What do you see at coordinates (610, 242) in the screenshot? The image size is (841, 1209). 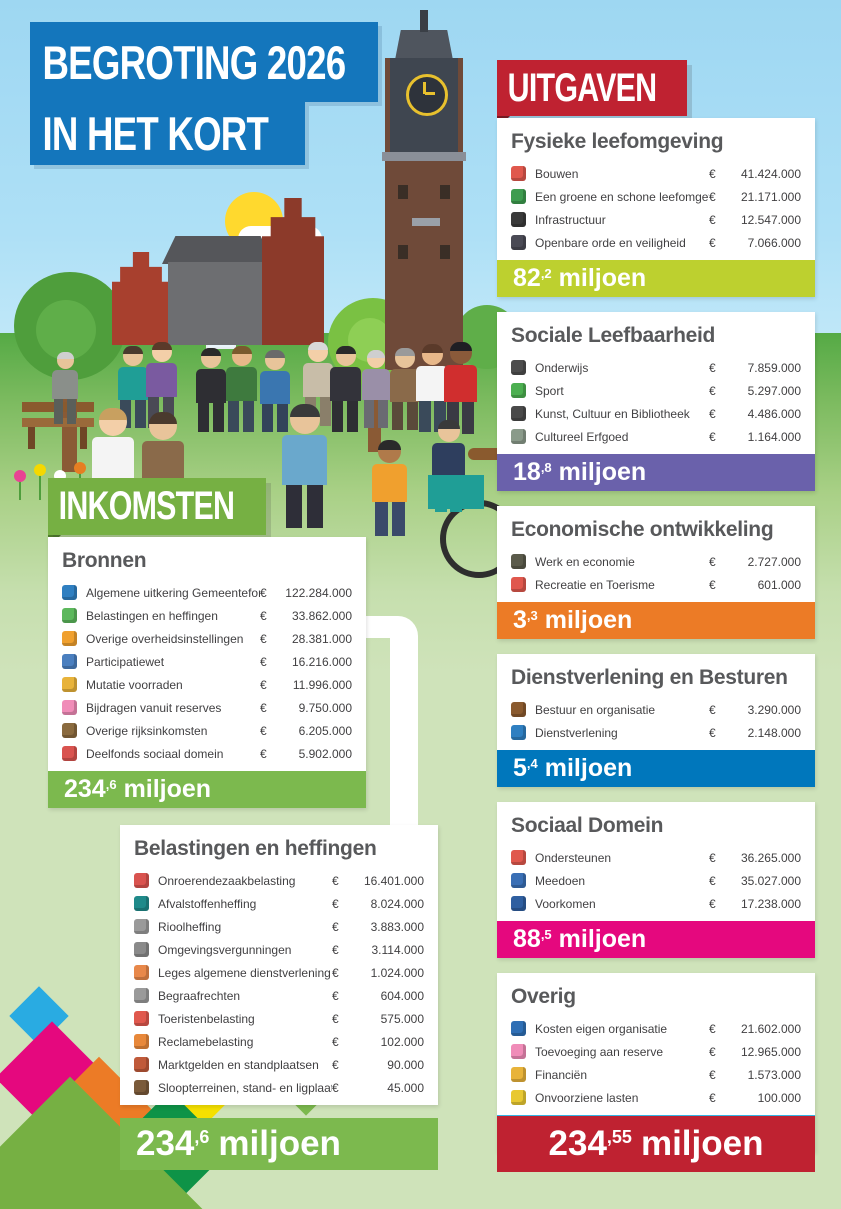 I see `row-label: Openbare orde en veiligheid` at bounding box center [610, 242].